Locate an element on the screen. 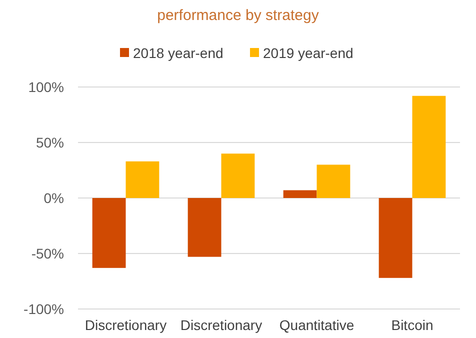 This screenshot has width=476, height=338. chart-title: performance by strategy is located at coordinates (238, 15).